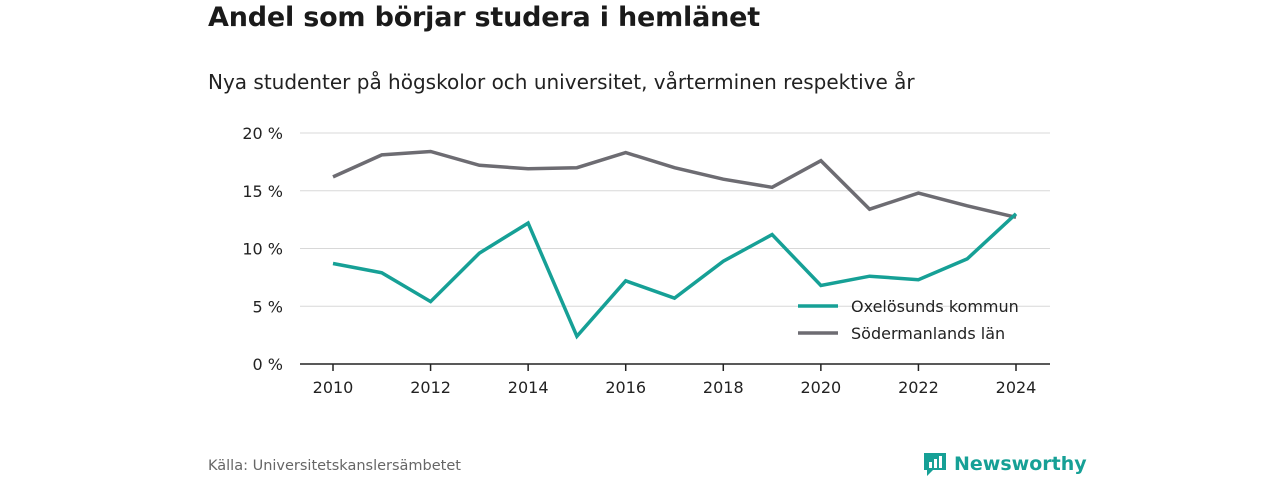 Image resolution: width=1280 pixels, height=480 pixels. What do you see at coordinates (1020, 464) in the screenshot?
I see `brand-name: Newsworthy` at bounding box center [1020, 464].